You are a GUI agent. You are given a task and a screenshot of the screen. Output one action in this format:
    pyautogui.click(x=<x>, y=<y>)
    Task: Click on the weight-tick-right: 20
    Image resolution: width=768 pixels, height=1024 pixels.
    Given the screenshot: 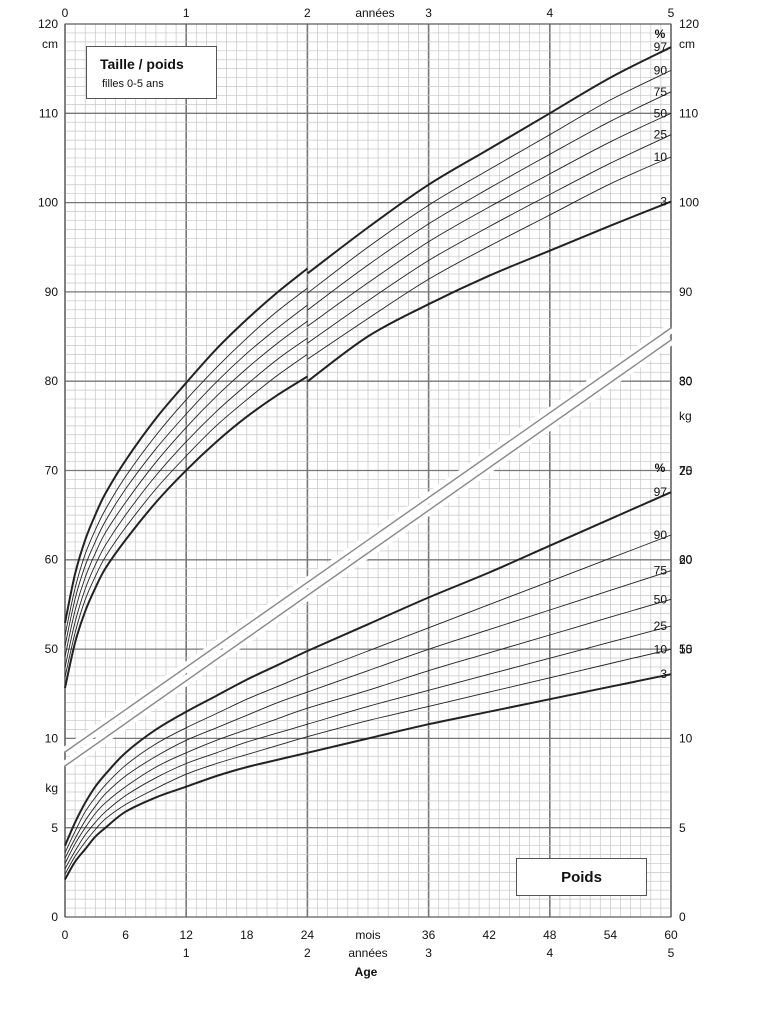 What is the action you would take?
    pyautogui.click(x=686, y=560)
    